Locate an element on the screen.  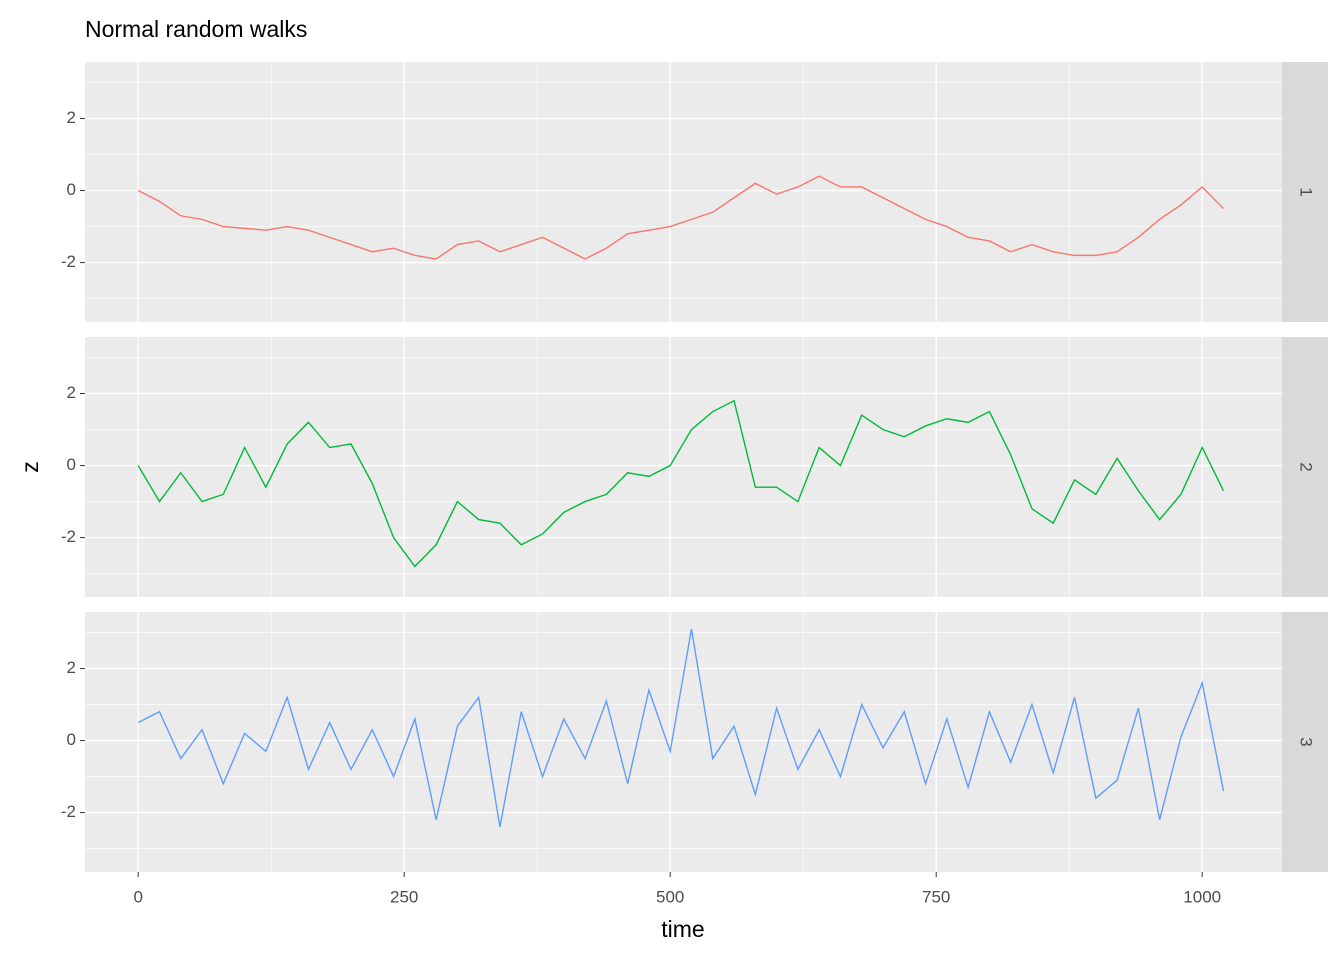
x-tick-label: 250 is located at coordinates (404, 896).